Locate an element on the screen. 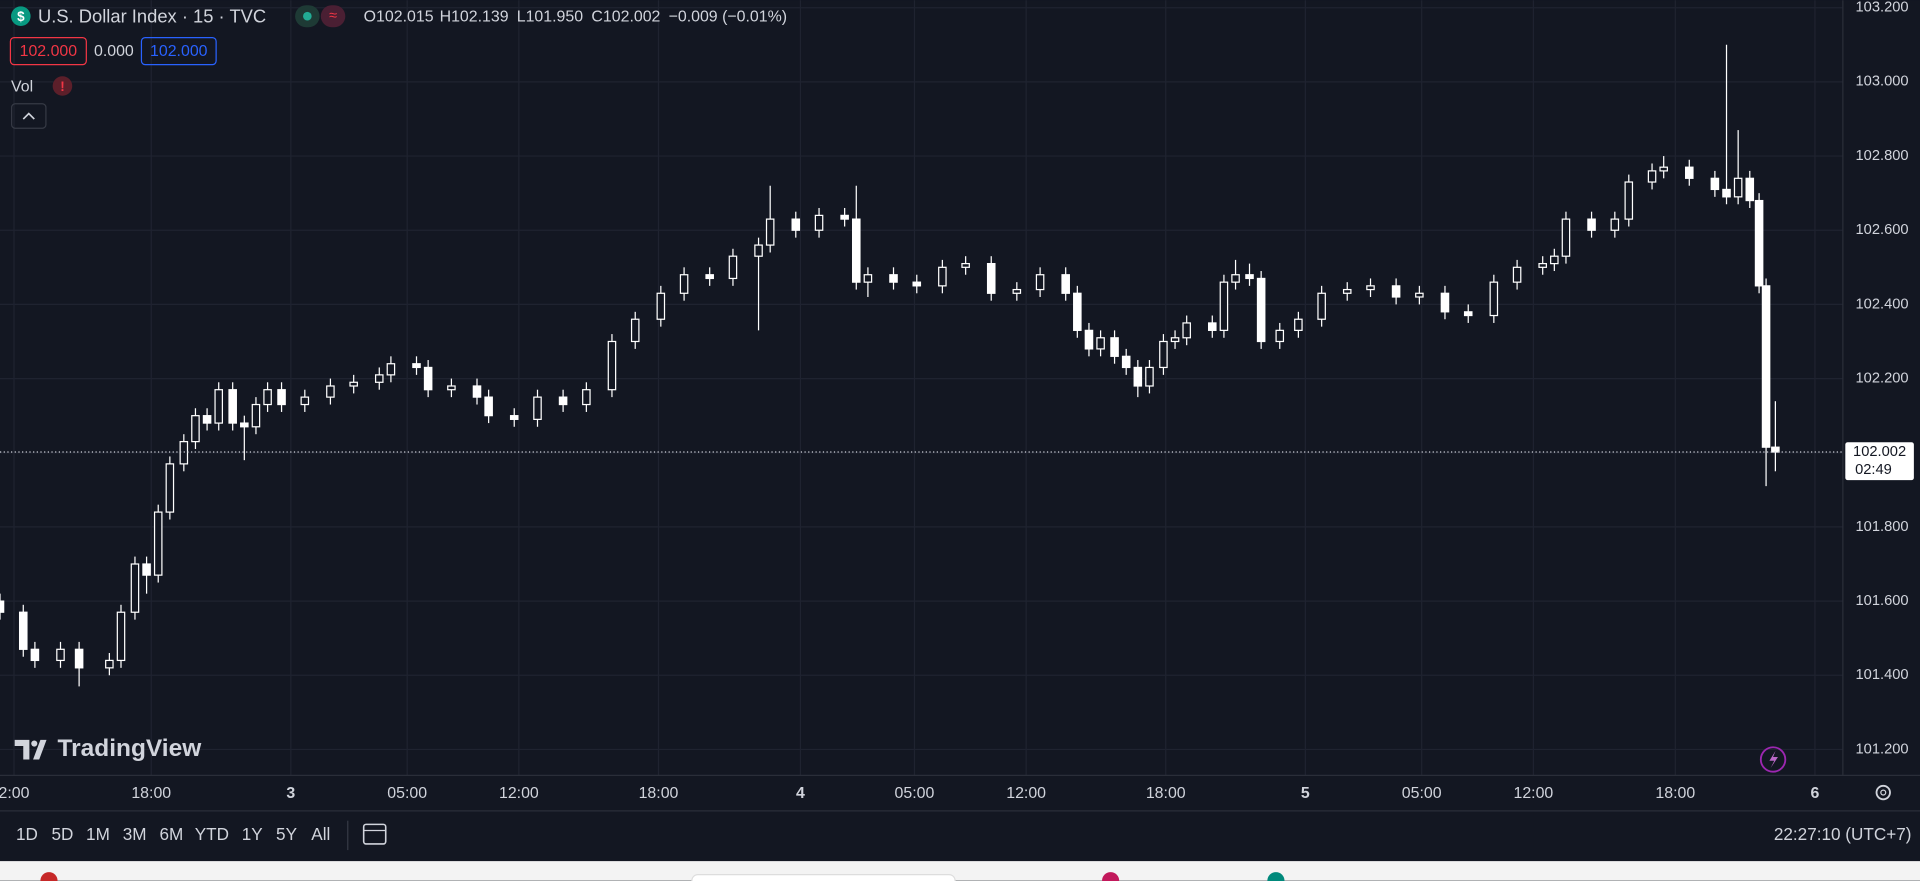  clock: 22:27:10 (UTC+7) is located at coordinates (1843, 834).